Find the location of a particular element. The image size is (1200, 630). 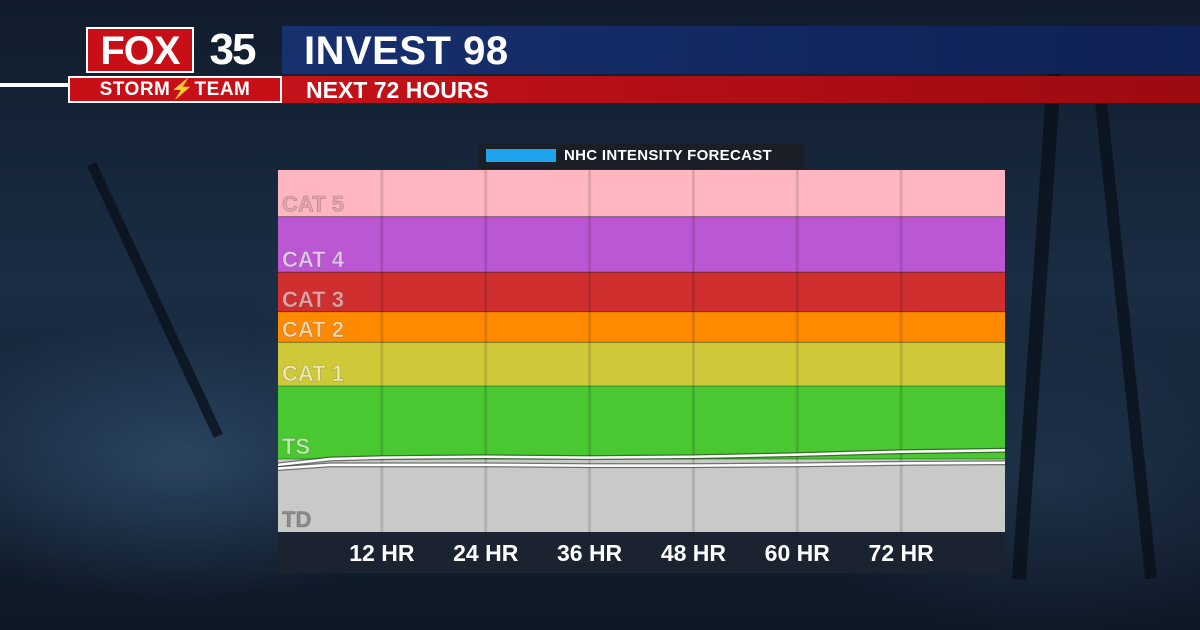

logo-storm-team: STORM⚡TEAM is located at coordinates (175, 89).